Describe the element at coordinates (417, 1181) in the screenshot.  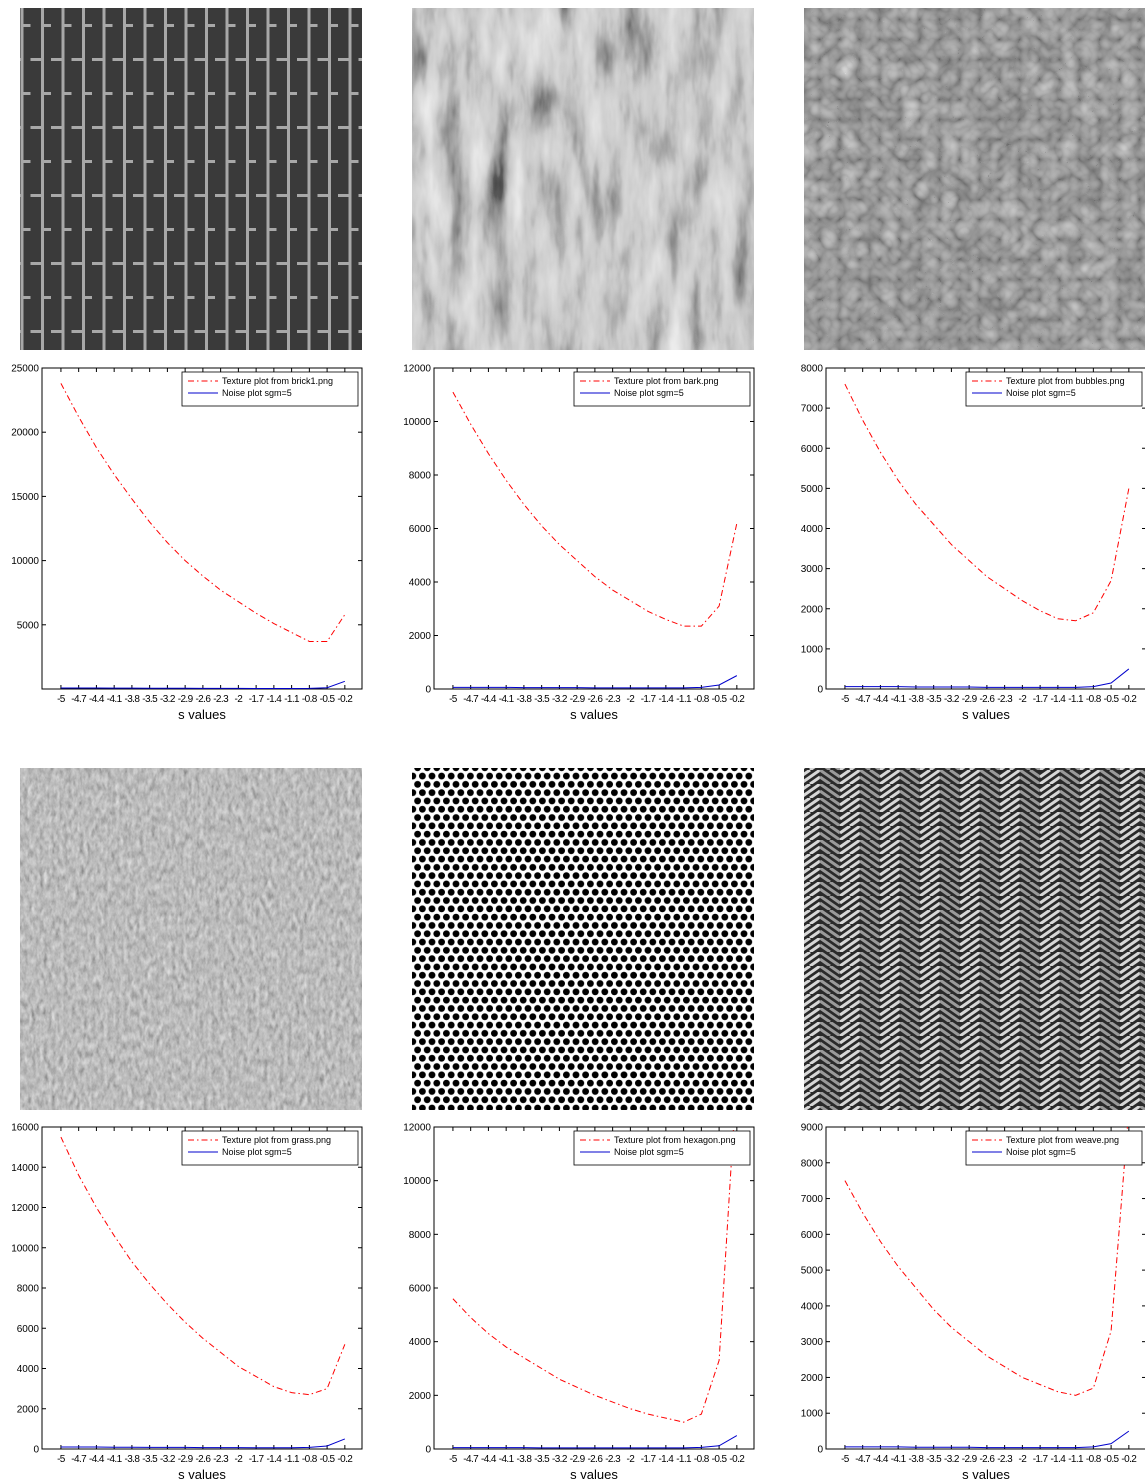
I see `y-tick-label: 10000` at that location.